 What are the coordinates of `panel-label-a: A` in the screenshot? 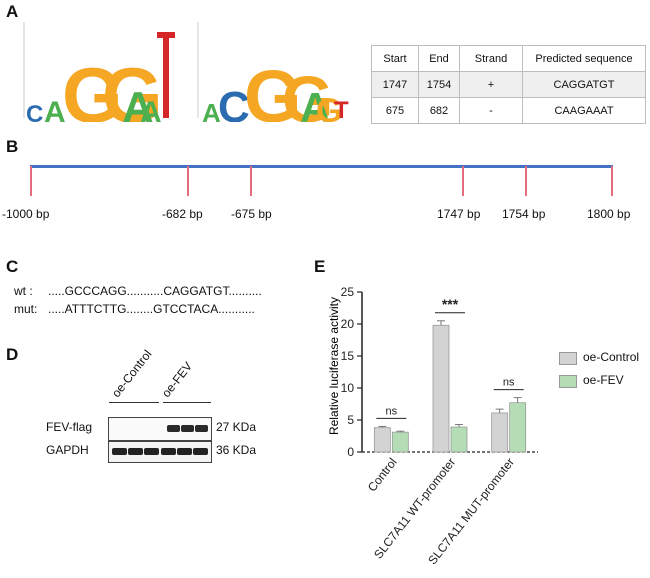 It's located at (12, 11).